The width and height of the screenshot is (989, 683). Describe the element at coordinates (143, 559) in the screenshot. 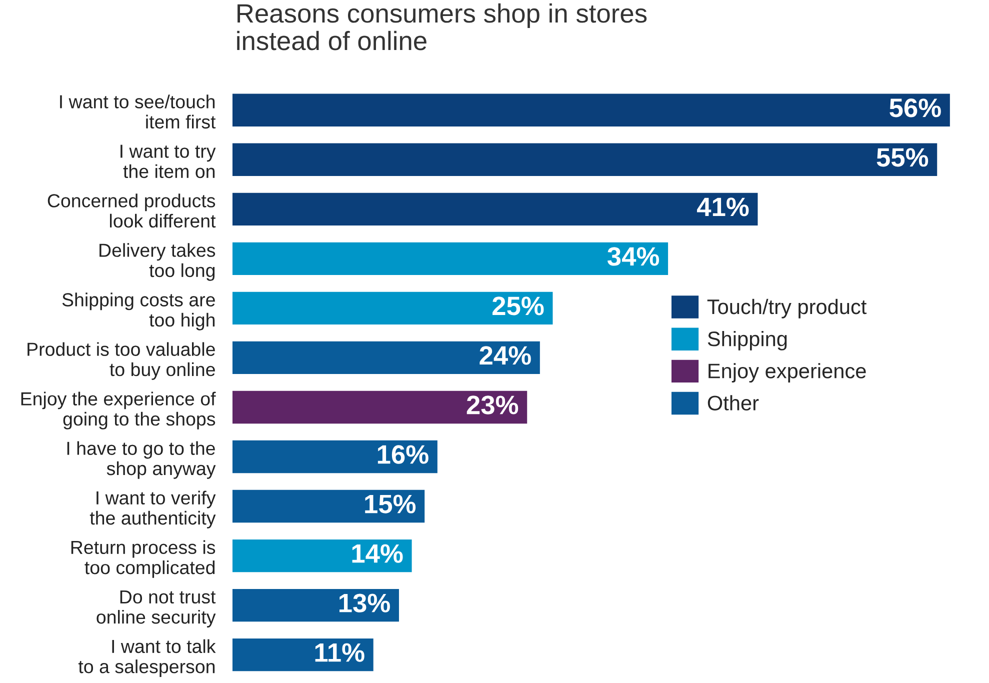

I see `y-tick-label: Return process is too complicated` at that location.